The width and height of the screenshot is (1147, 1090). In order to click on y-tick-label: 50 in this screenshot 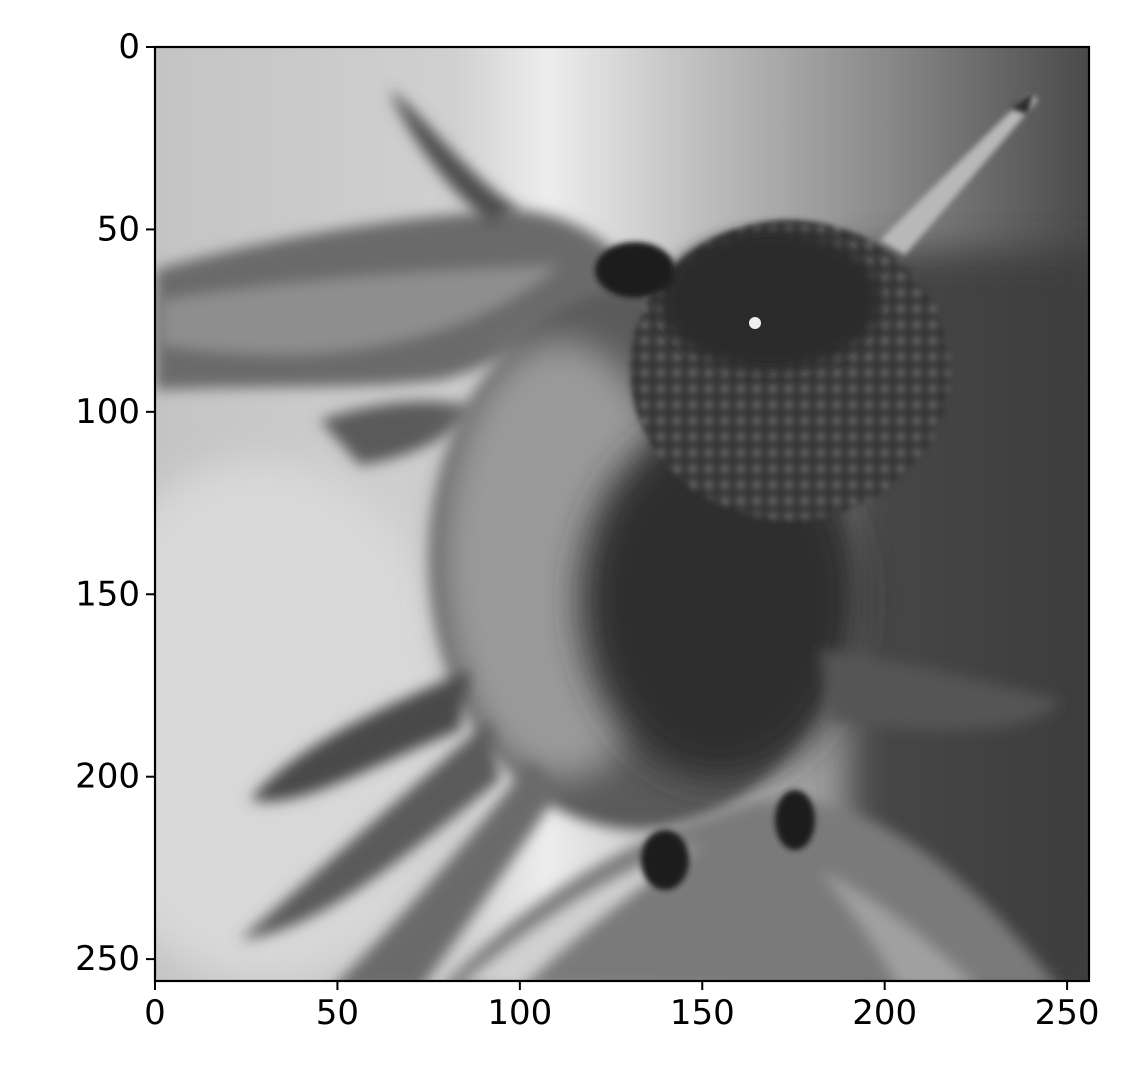, I will do `click(118, 229)`.